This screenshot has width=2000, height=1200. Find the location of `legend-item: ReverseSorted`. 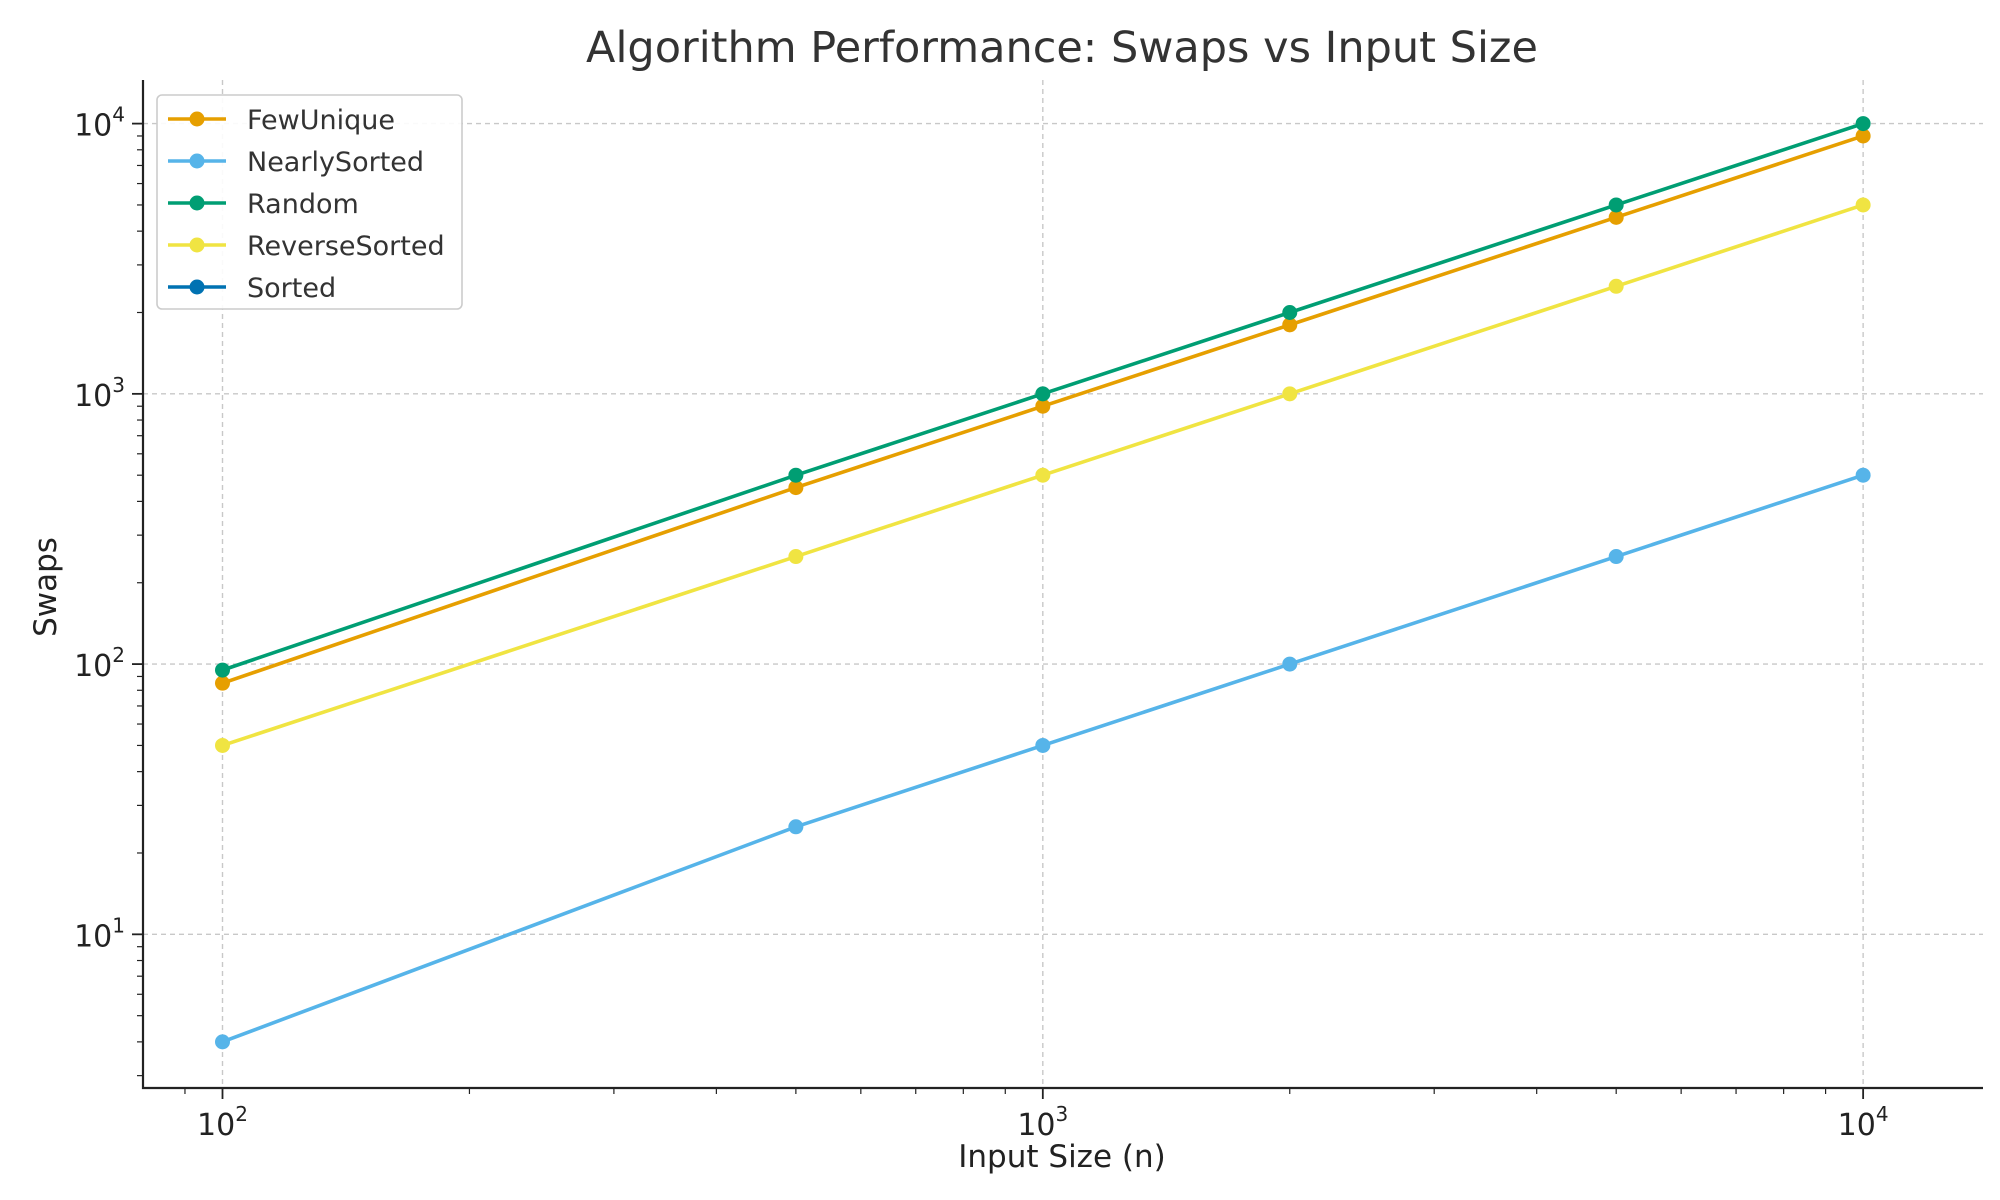

legend-item: ReverseSorted is located at coordinates (306, 246).